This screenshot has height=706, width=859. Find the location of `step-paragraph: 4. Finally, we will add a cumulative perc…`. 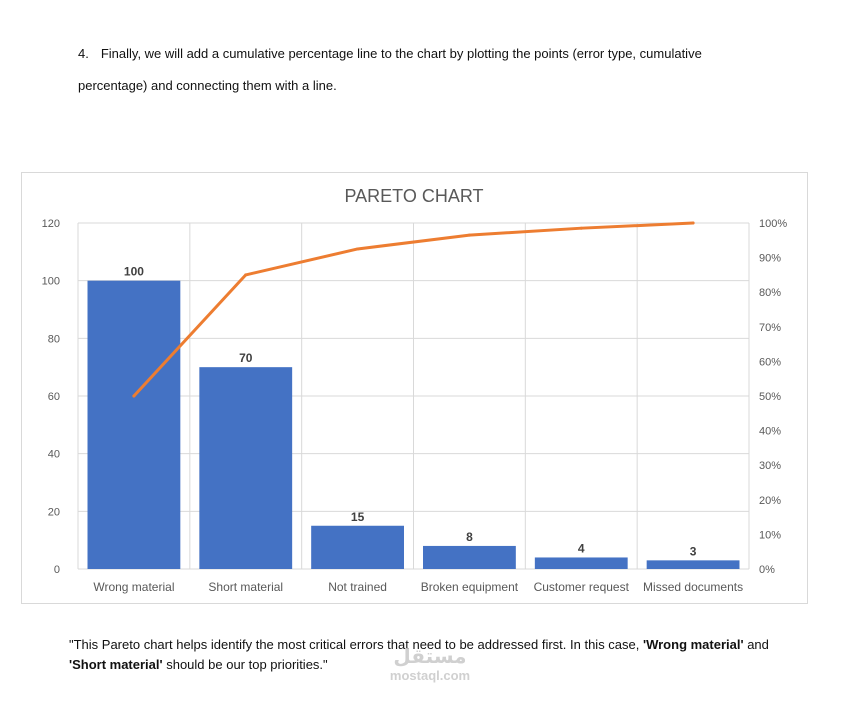

step-paragraph: 4. Finally, we will add a cumulative perc… is located at coordinates (438, 70).